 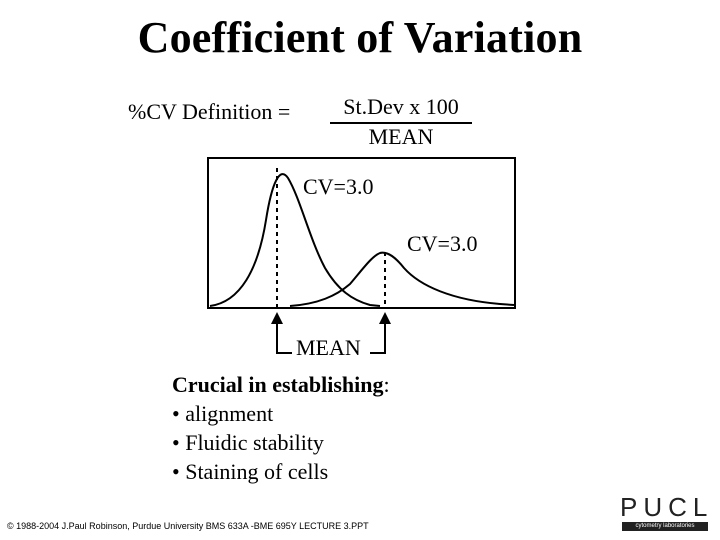 I want to click on arrowhead-left, so click(x=277, y=318).